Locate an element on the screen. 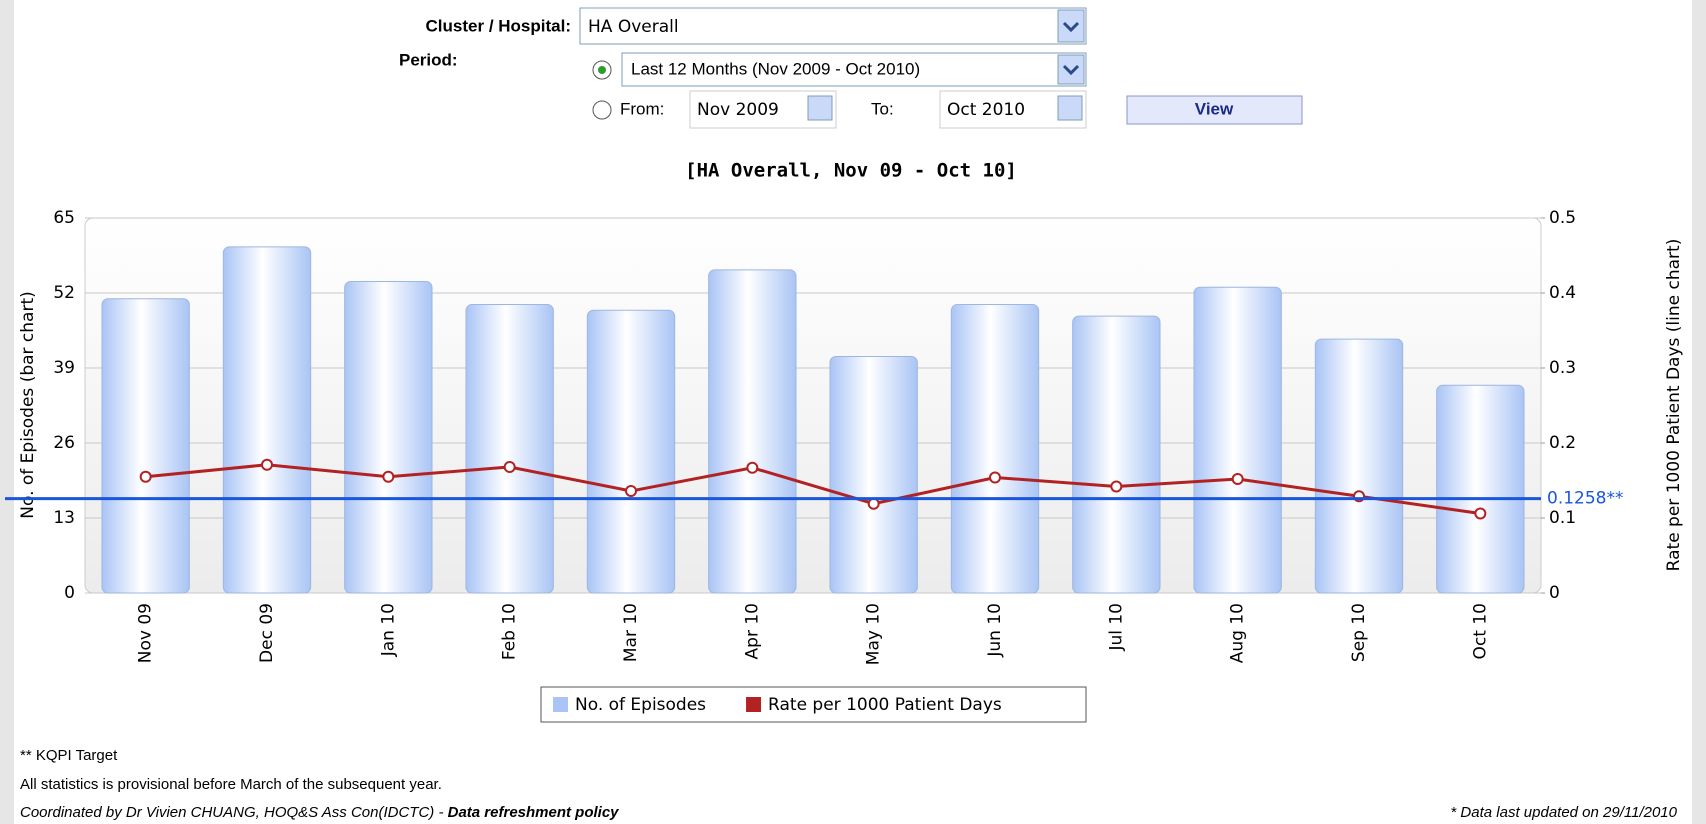 The height and width of the screenshot is (824, 1706). legend-box is located at coordinates (813, 704).